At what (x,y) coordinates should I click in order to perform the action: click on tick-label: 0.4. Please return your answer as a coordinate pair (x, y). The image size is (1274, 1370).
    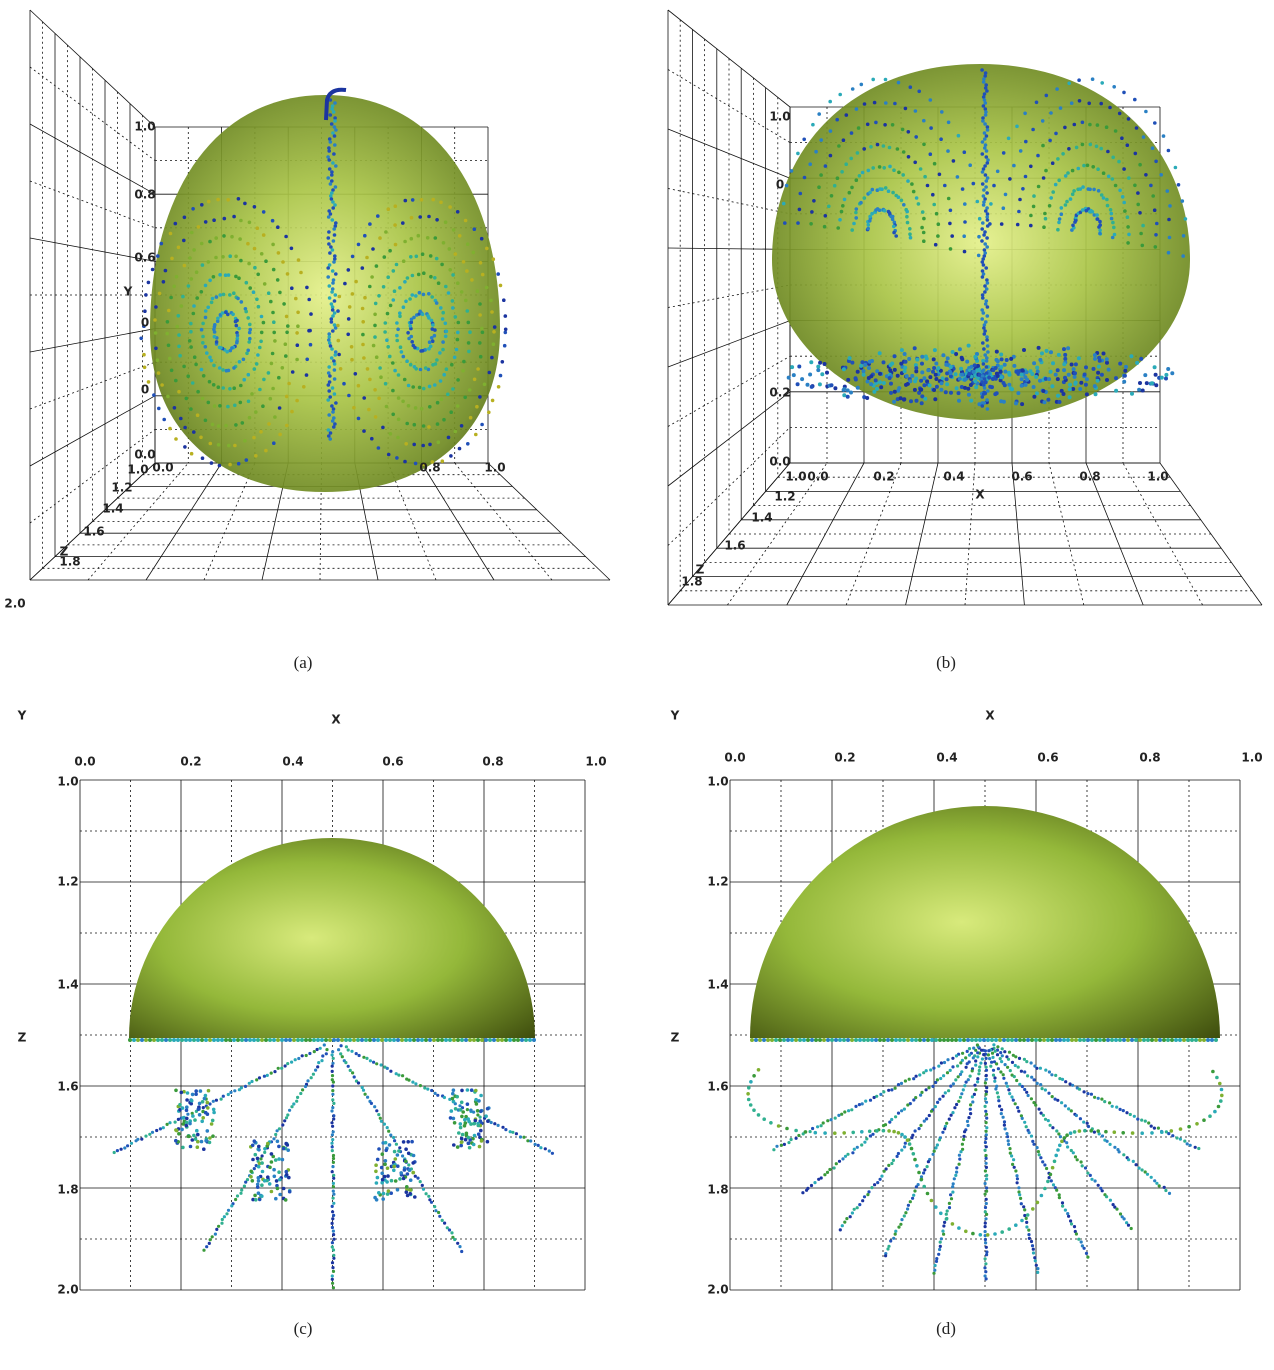
    Looking at the image, I should click on (953, 477).